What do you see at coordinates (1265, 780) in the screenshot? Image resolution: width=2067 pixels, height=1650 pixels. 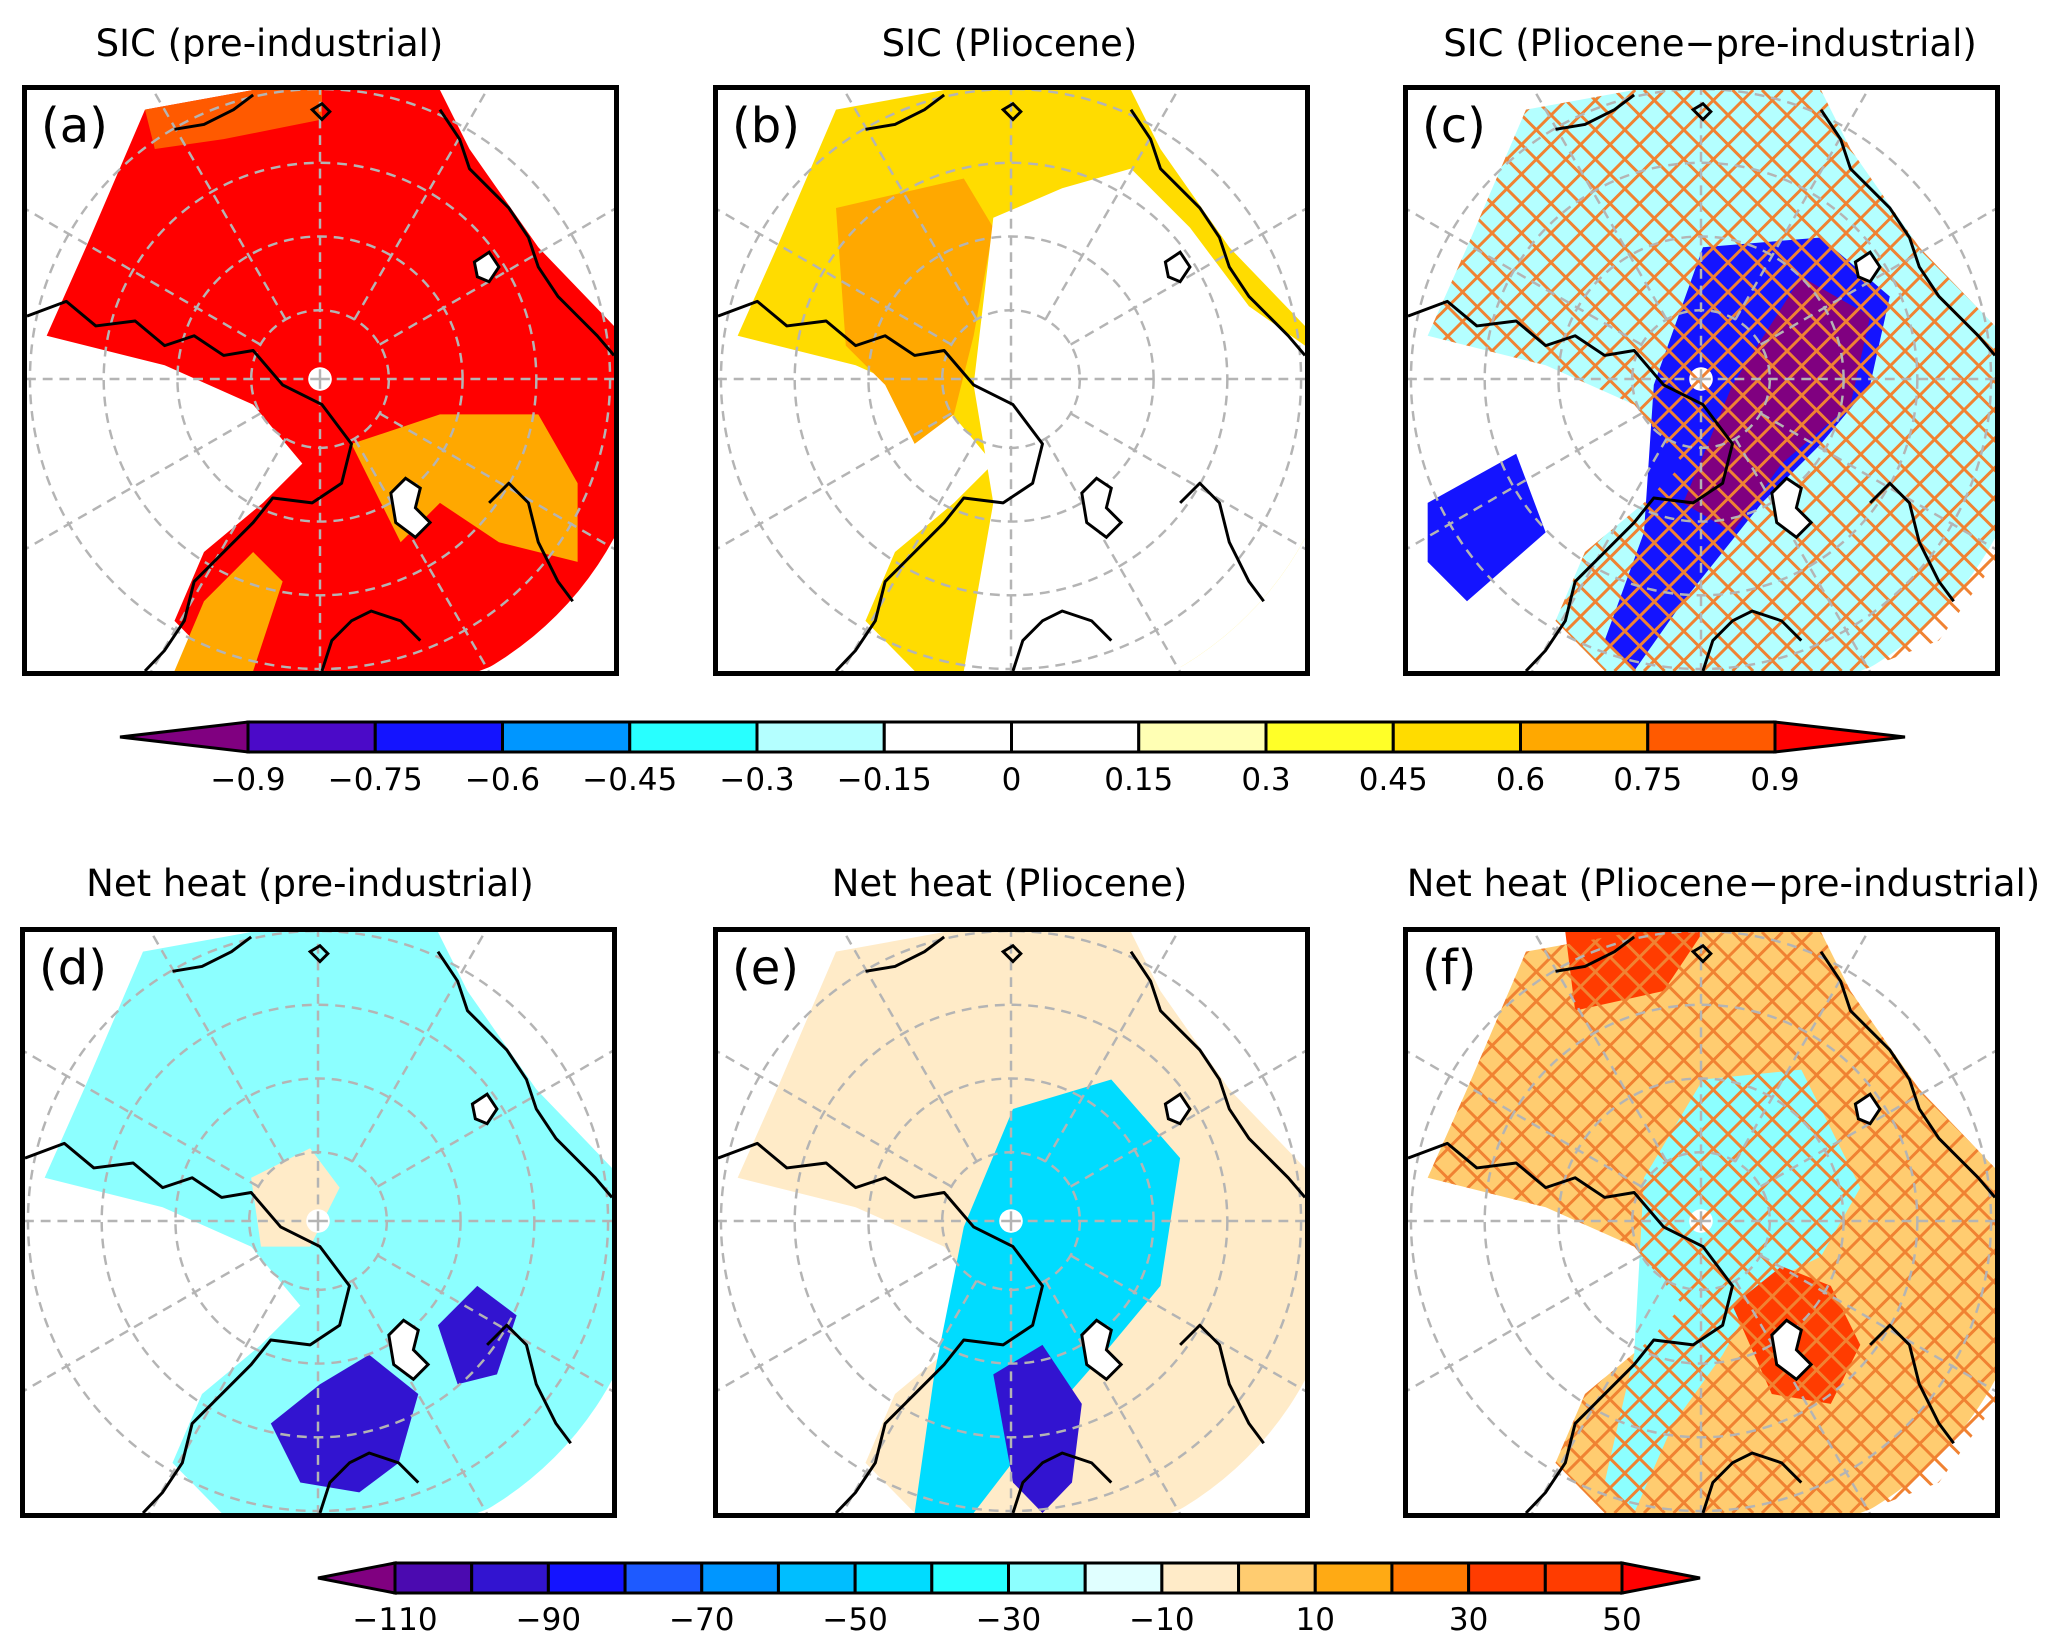 I see `colorbar-tick-label: 0.3` at bounding box center [1265, 780].